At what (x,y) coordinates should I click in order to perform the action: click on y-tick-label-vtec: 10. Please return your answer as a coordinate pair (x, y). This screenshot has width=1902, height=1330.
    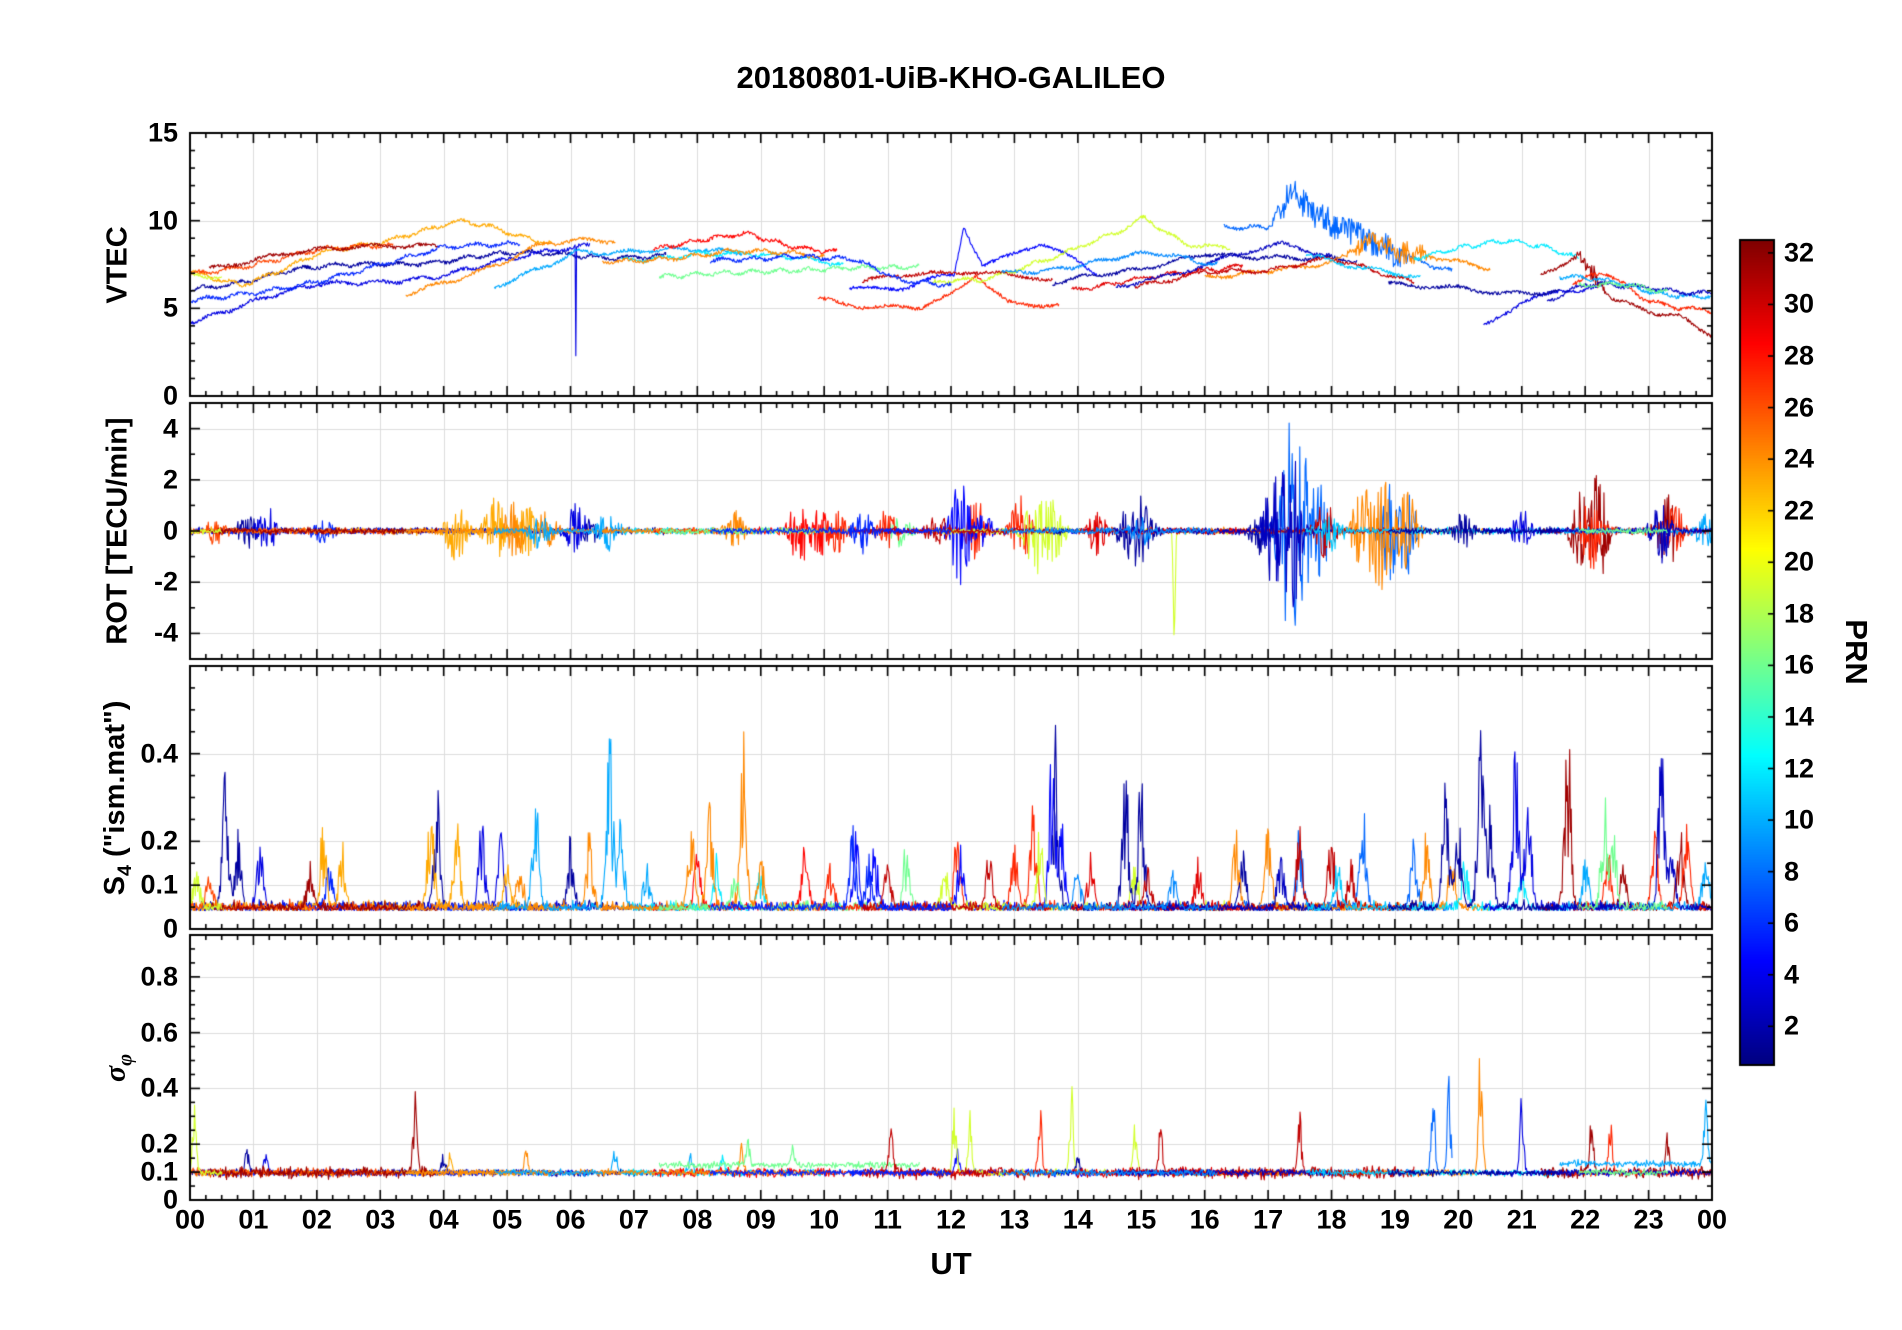
    Looking at the image, I should click on (162, 220).